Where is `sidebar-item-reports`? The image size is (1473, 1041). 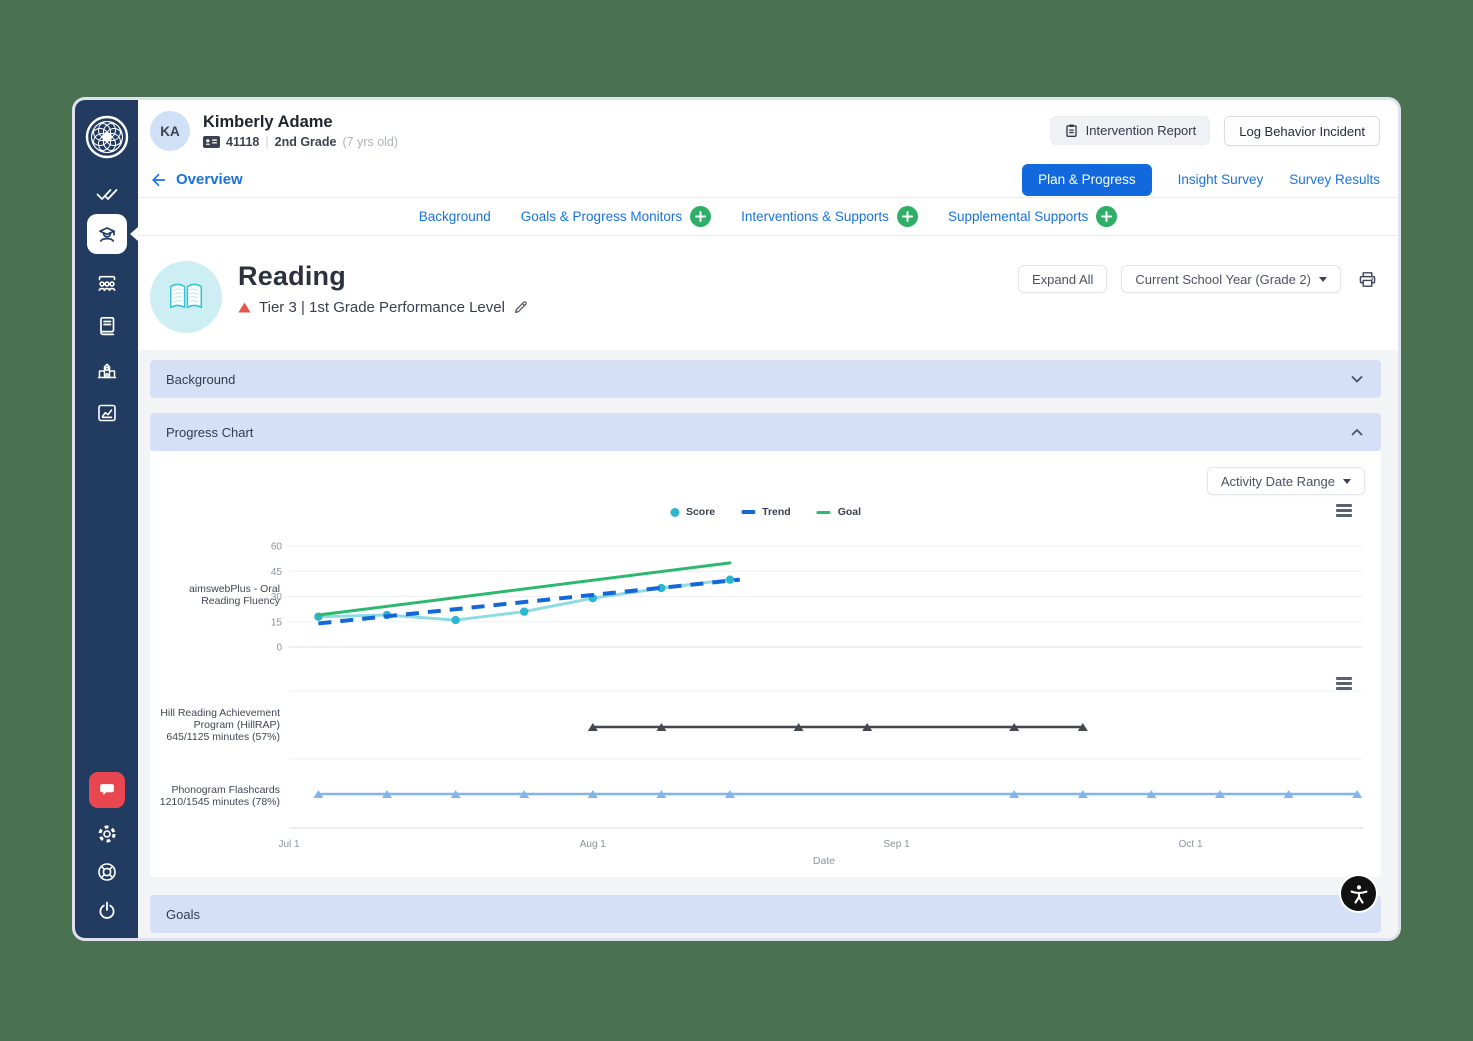 sidebar-item-reports is located at coordinates (107, 413).